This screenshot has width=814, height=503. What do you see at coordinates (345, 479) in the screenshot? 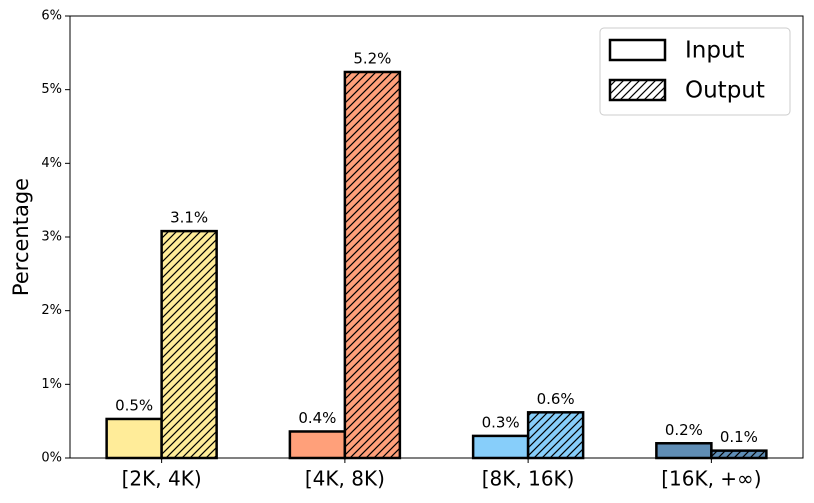
I see `x-tick-label: [4K, 8K)` at bounding box center [345, 479].